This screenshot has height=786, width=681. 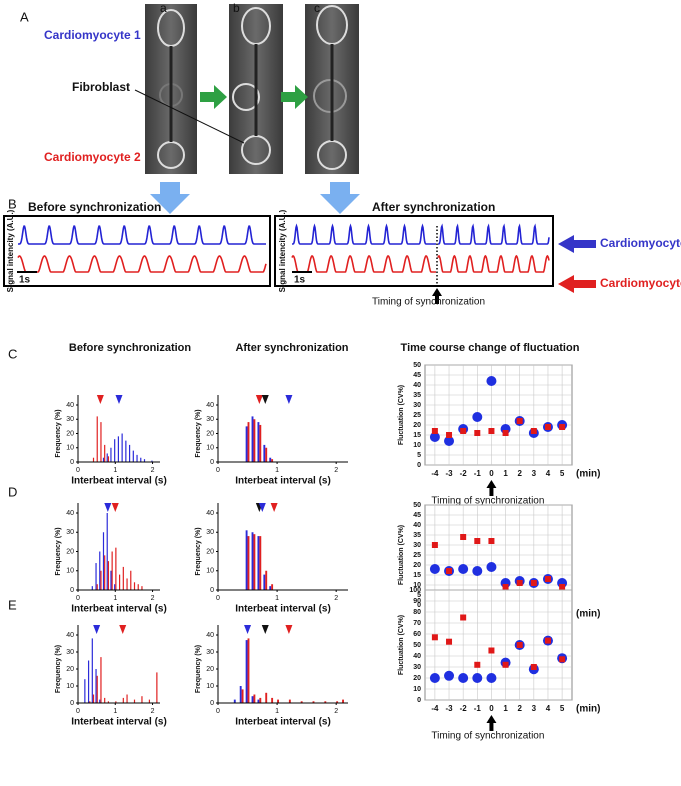 I want to click on y-tick-label: 70, so click(x=417, y=623).